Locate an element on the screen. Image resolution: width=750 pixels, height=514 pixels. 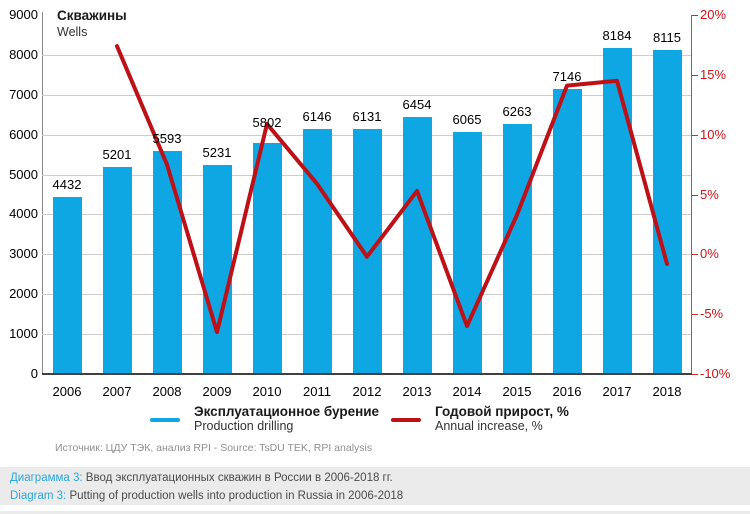
bar-value-label: 6454 is located at coordinates (417, 104).